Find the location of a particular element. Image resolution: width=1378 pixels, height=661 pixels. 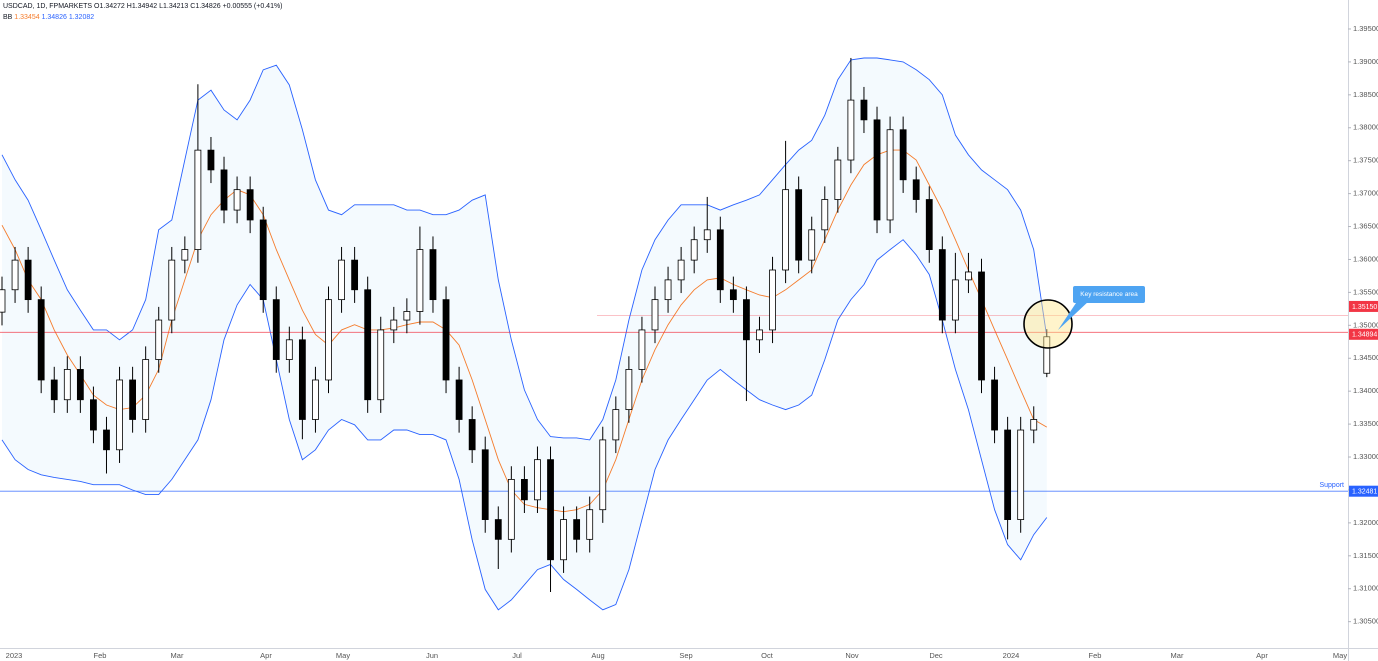

high-value: 1.34942 is located at coordinates (144, 6).